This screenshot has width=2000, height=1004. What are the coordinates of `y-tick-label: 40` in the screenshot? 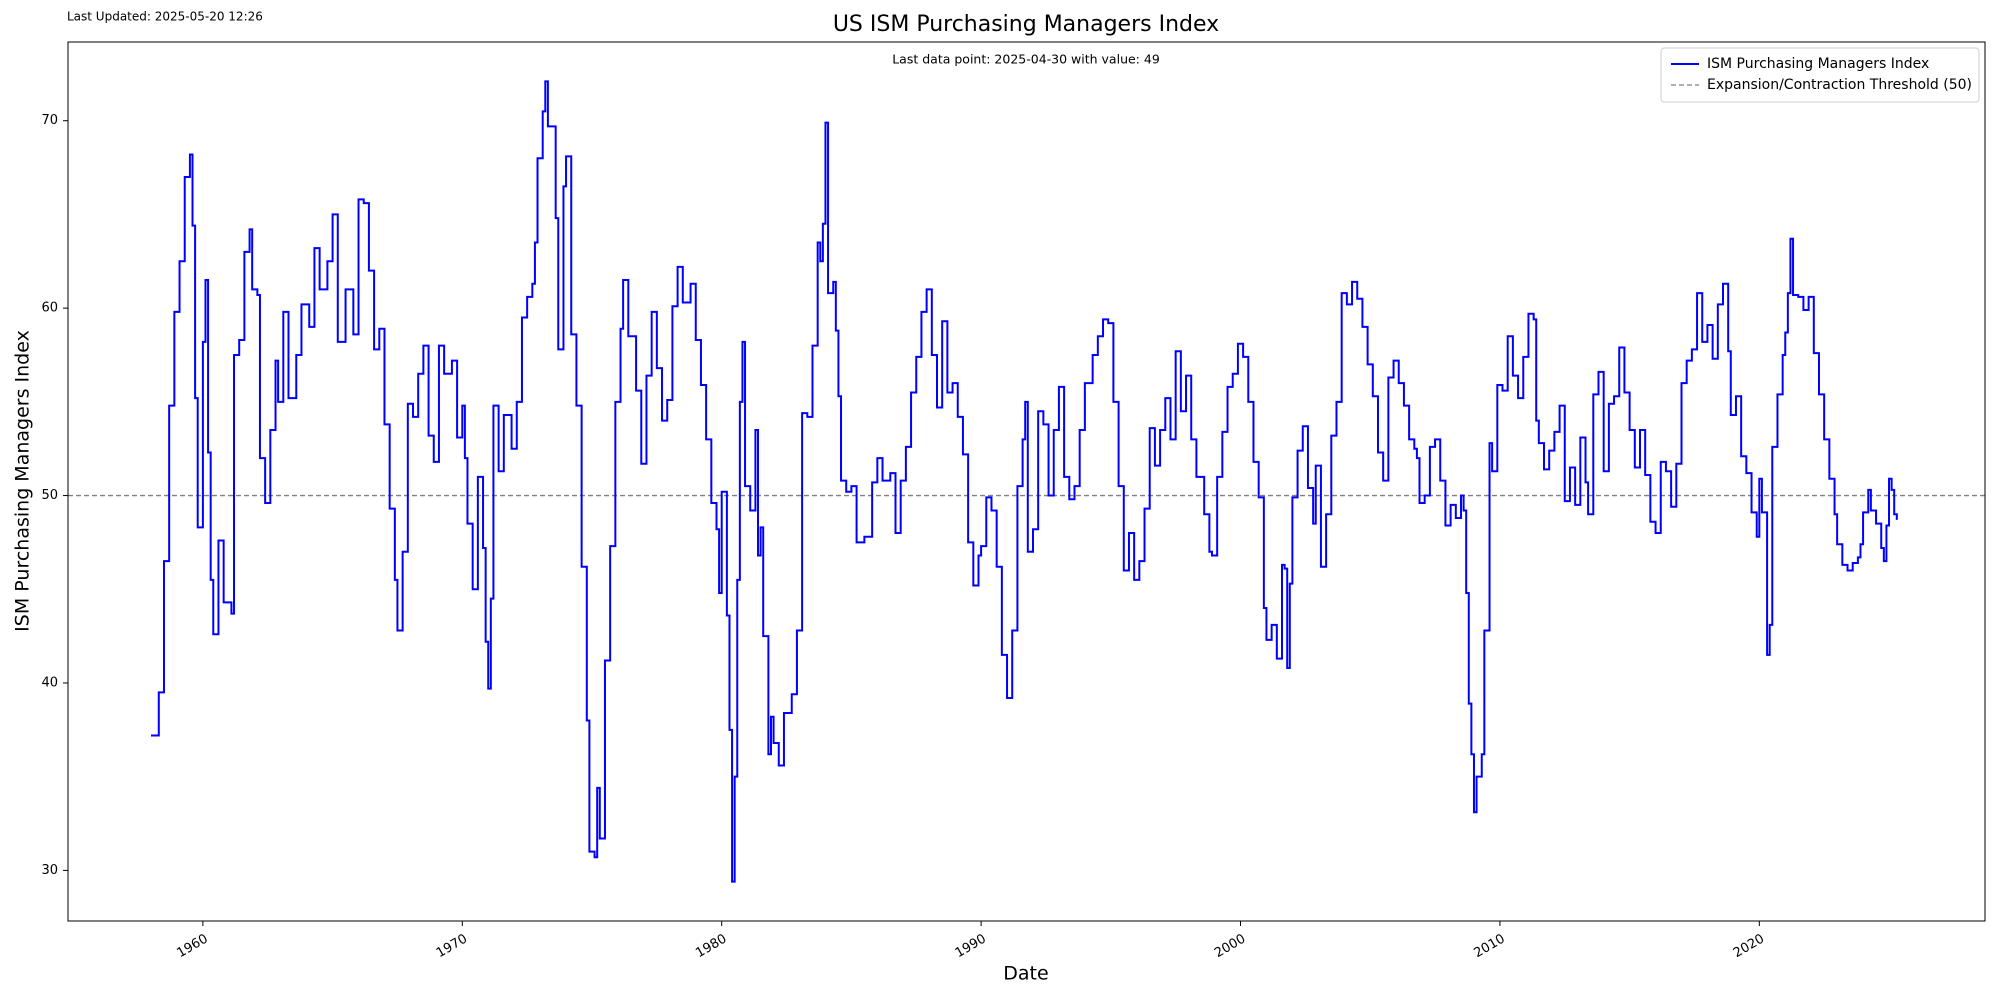 It's located at (49, 682).